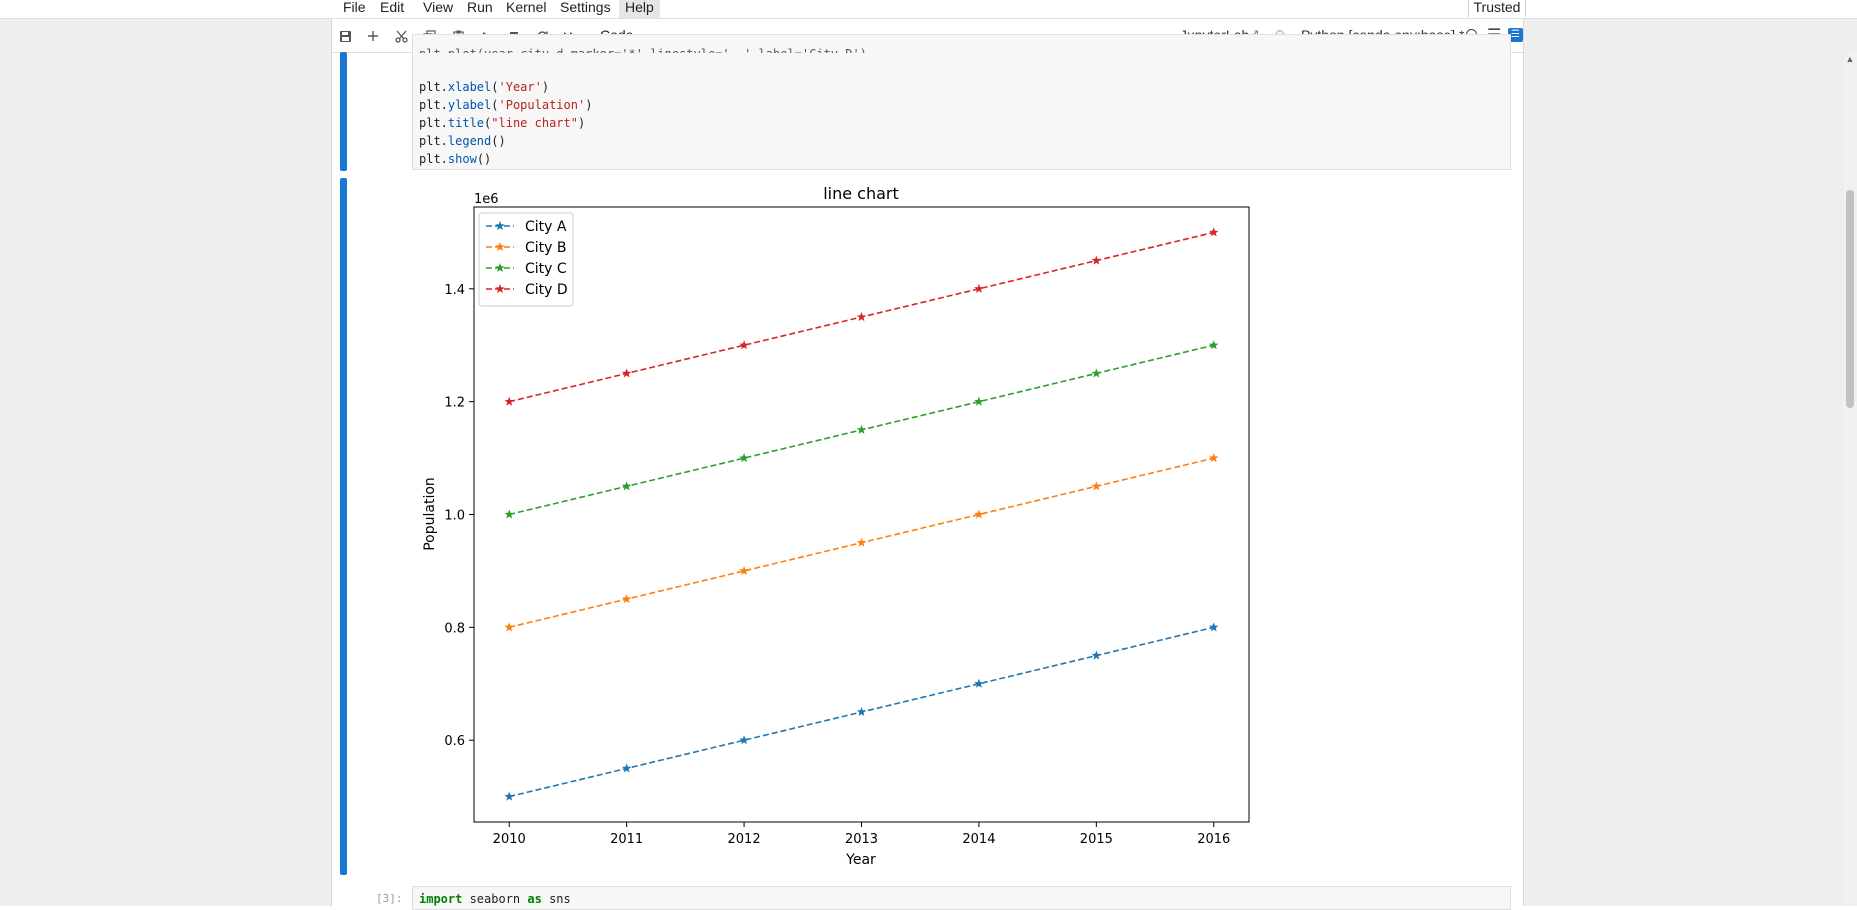 The image size is (1857, 910). I want to click on code-line: plt.legend(), so click(462, 141).